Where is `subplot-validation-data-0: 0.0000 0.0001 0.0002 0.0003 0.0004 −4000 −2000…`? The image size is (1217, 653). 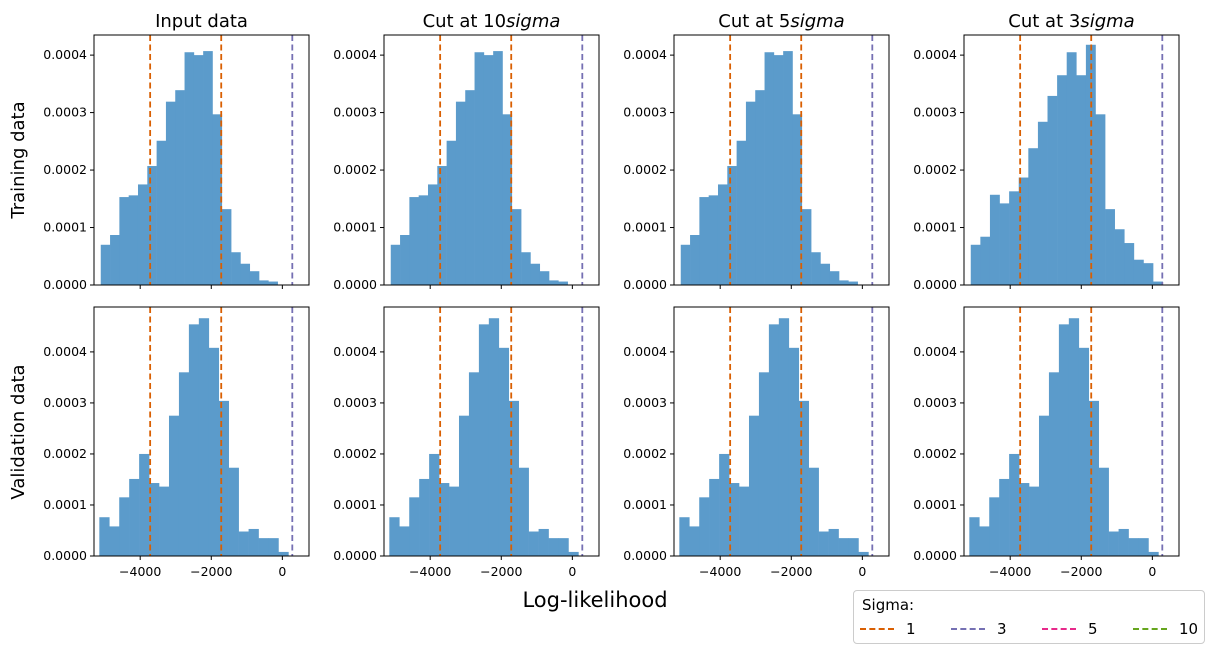 subplot-validation-data-0: 0.0000 0.0001 0.0002 0.0003 0.0004 −4000 −2000… is located at coordinates (176, 442).